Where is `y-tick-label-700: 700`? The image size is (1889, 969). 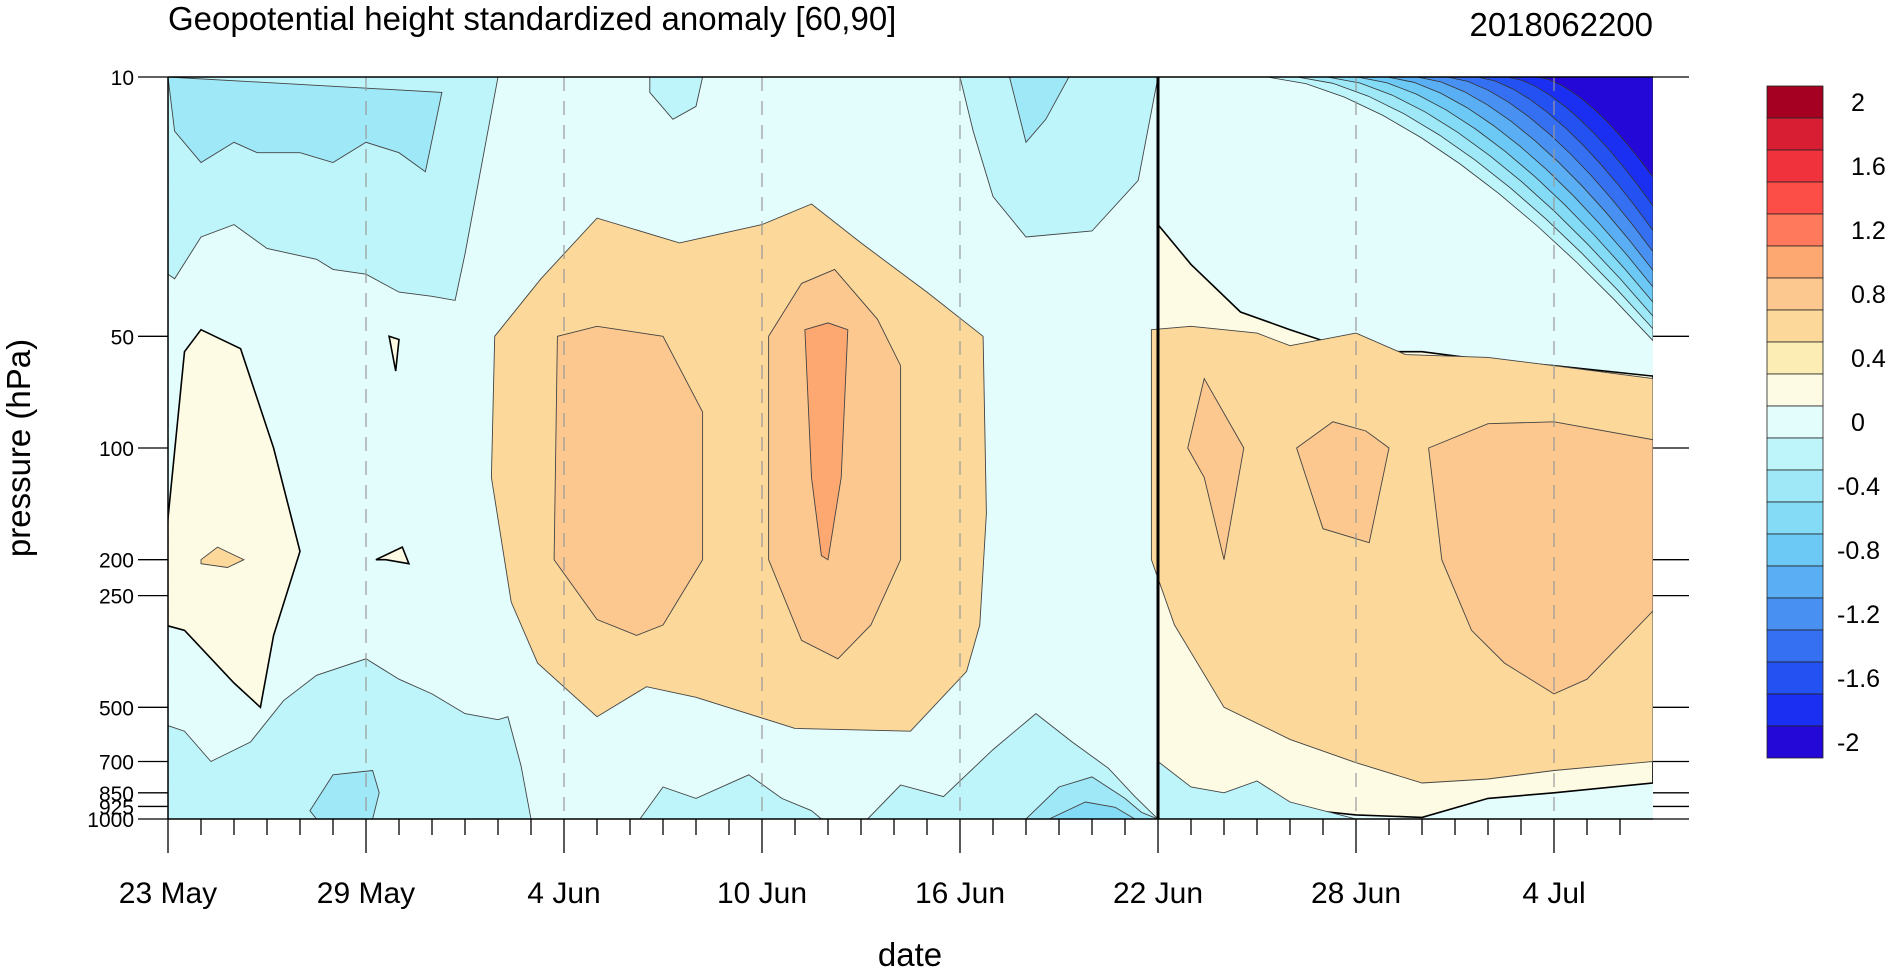
y-tick-label-700: 700 is located at coordinates (116, 763).